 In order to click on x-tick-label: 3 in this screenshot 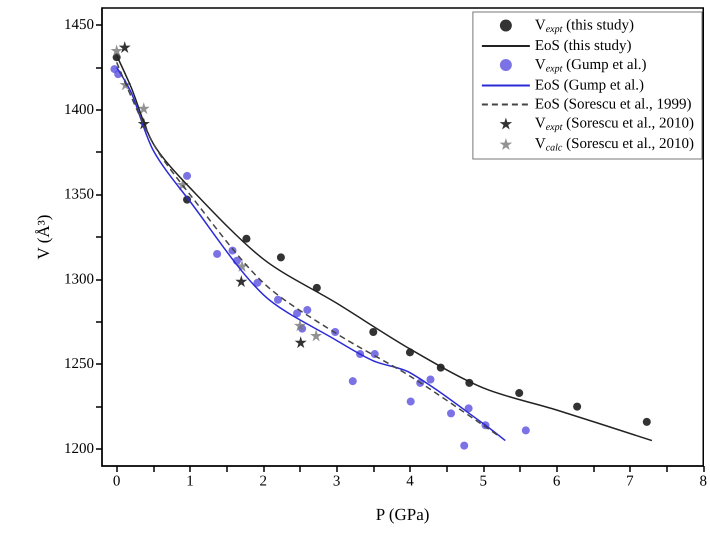, I will do `click(336, 482)`.